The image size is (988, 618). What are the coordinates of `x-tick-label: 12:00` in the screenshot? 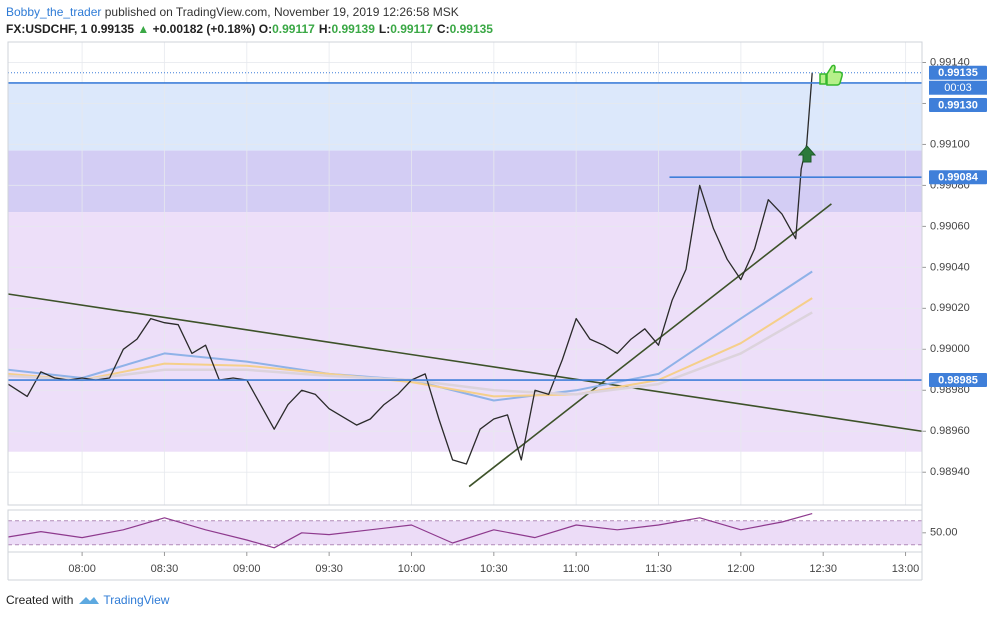 It's located at (741, 569).